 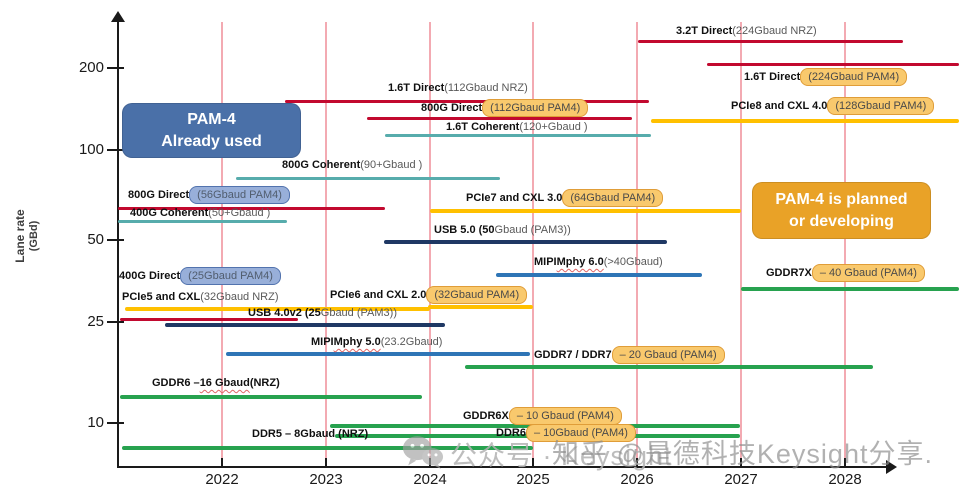 I want to click on series-label-1-6t-direct-1: 1.6T Direct (224Gbaud PAM4), so click(x=826, y=77).